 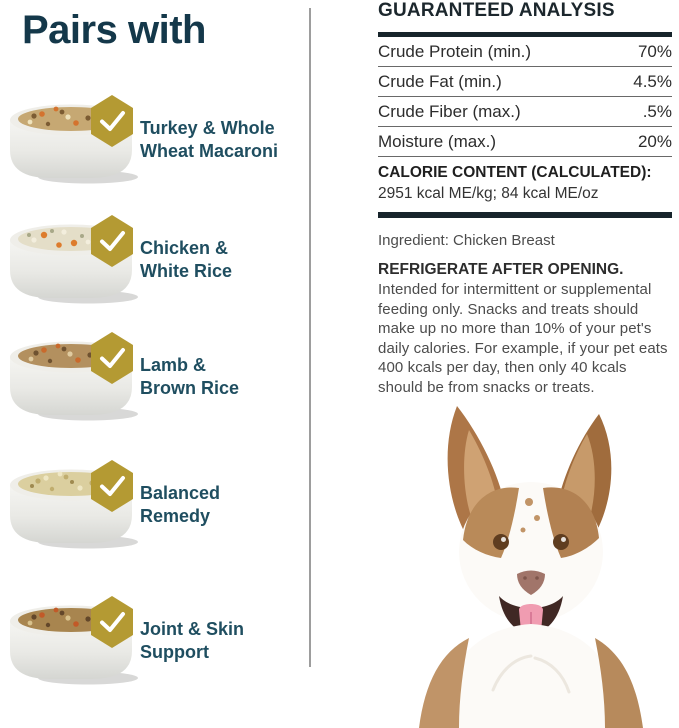 What do you see at coordinates (654, 51) in the screenshot?
I see `row-value: 70%` at bounding box center [654, 51].